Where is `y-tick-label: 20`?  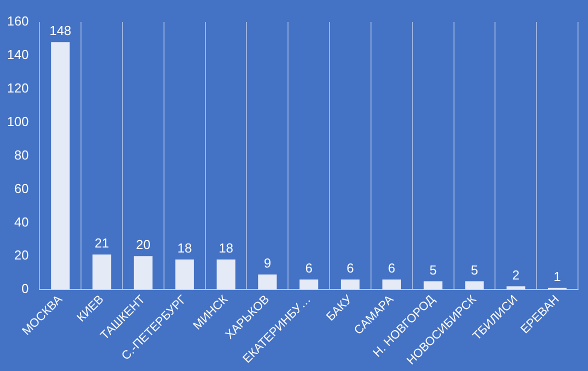 y-tick-label: 20 is located at coordinates (21, 255).